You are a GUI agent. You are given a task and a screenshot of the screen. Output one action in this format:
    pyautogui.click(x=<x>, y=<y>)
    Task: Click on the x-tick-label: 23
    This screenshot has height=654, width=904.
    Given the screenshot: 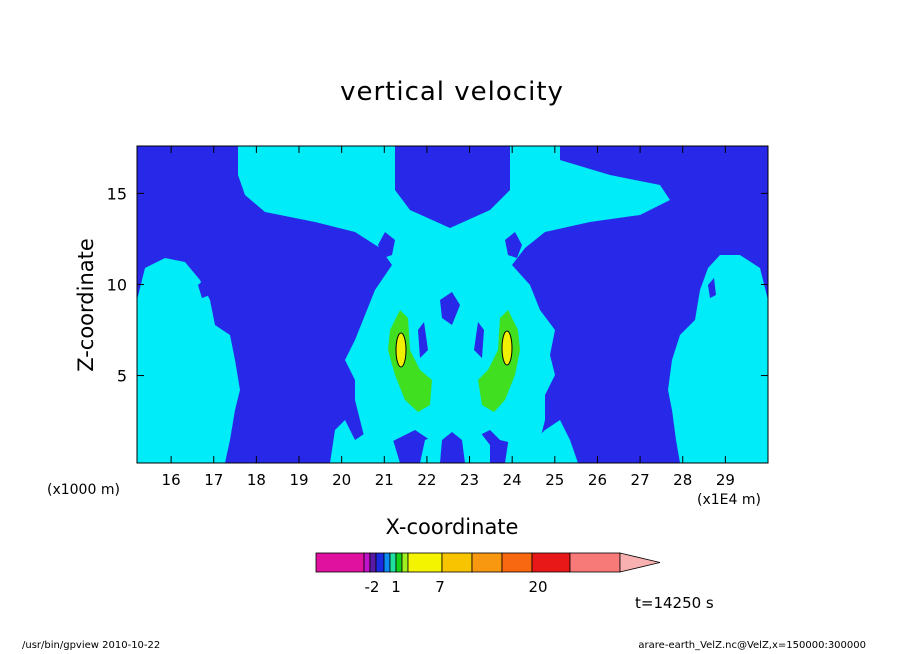 What is the action you would take?
    pyautogui.click(x=469, y=480)
    